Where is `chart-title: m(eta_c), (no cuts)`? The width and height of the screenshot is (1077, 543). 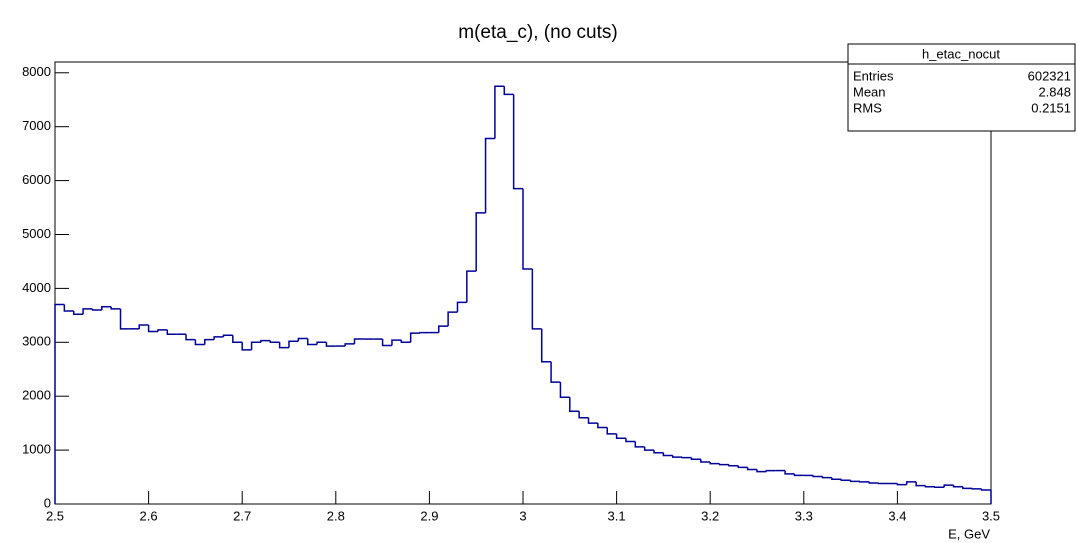 chart-title: m(eta_c), (no cuts) is located at coordinates (537, 32).